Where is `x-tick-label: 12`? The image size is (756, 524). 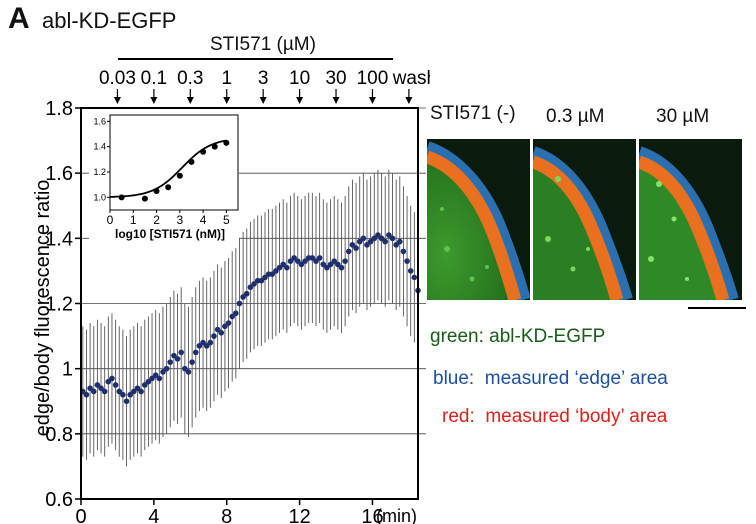 x-tick-label: 12 is located at coordinates (299, 515).